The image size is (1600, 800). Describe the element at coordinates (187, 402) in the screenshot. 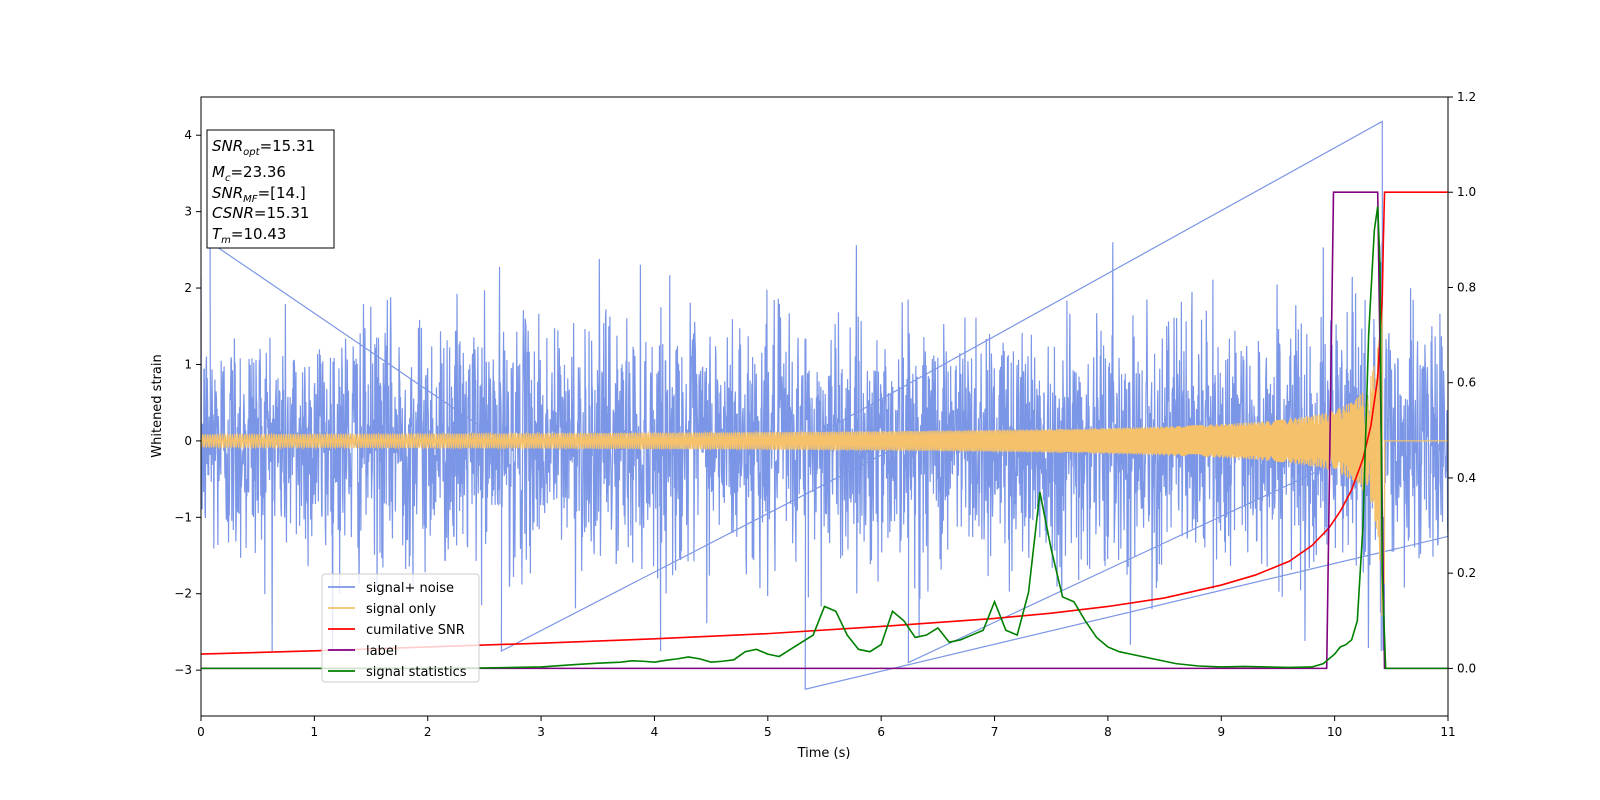

I see `left-y-axis: −3 −2 −1 0 1 2 3 4` at that location.